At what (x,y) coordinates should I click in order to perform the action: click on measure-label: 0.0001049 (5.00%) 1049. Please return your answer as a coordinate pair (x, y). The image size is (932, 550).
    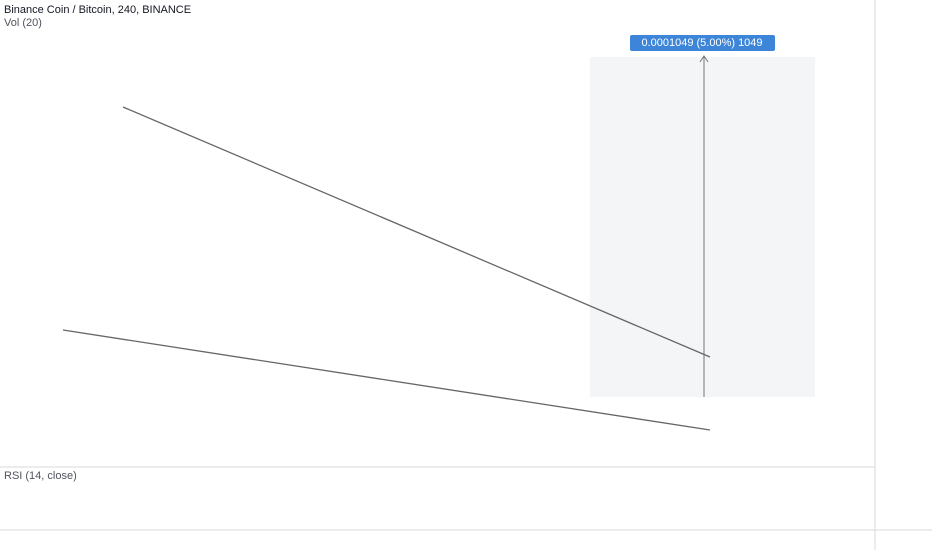
    Looking at the image, I should click on (701, 43).